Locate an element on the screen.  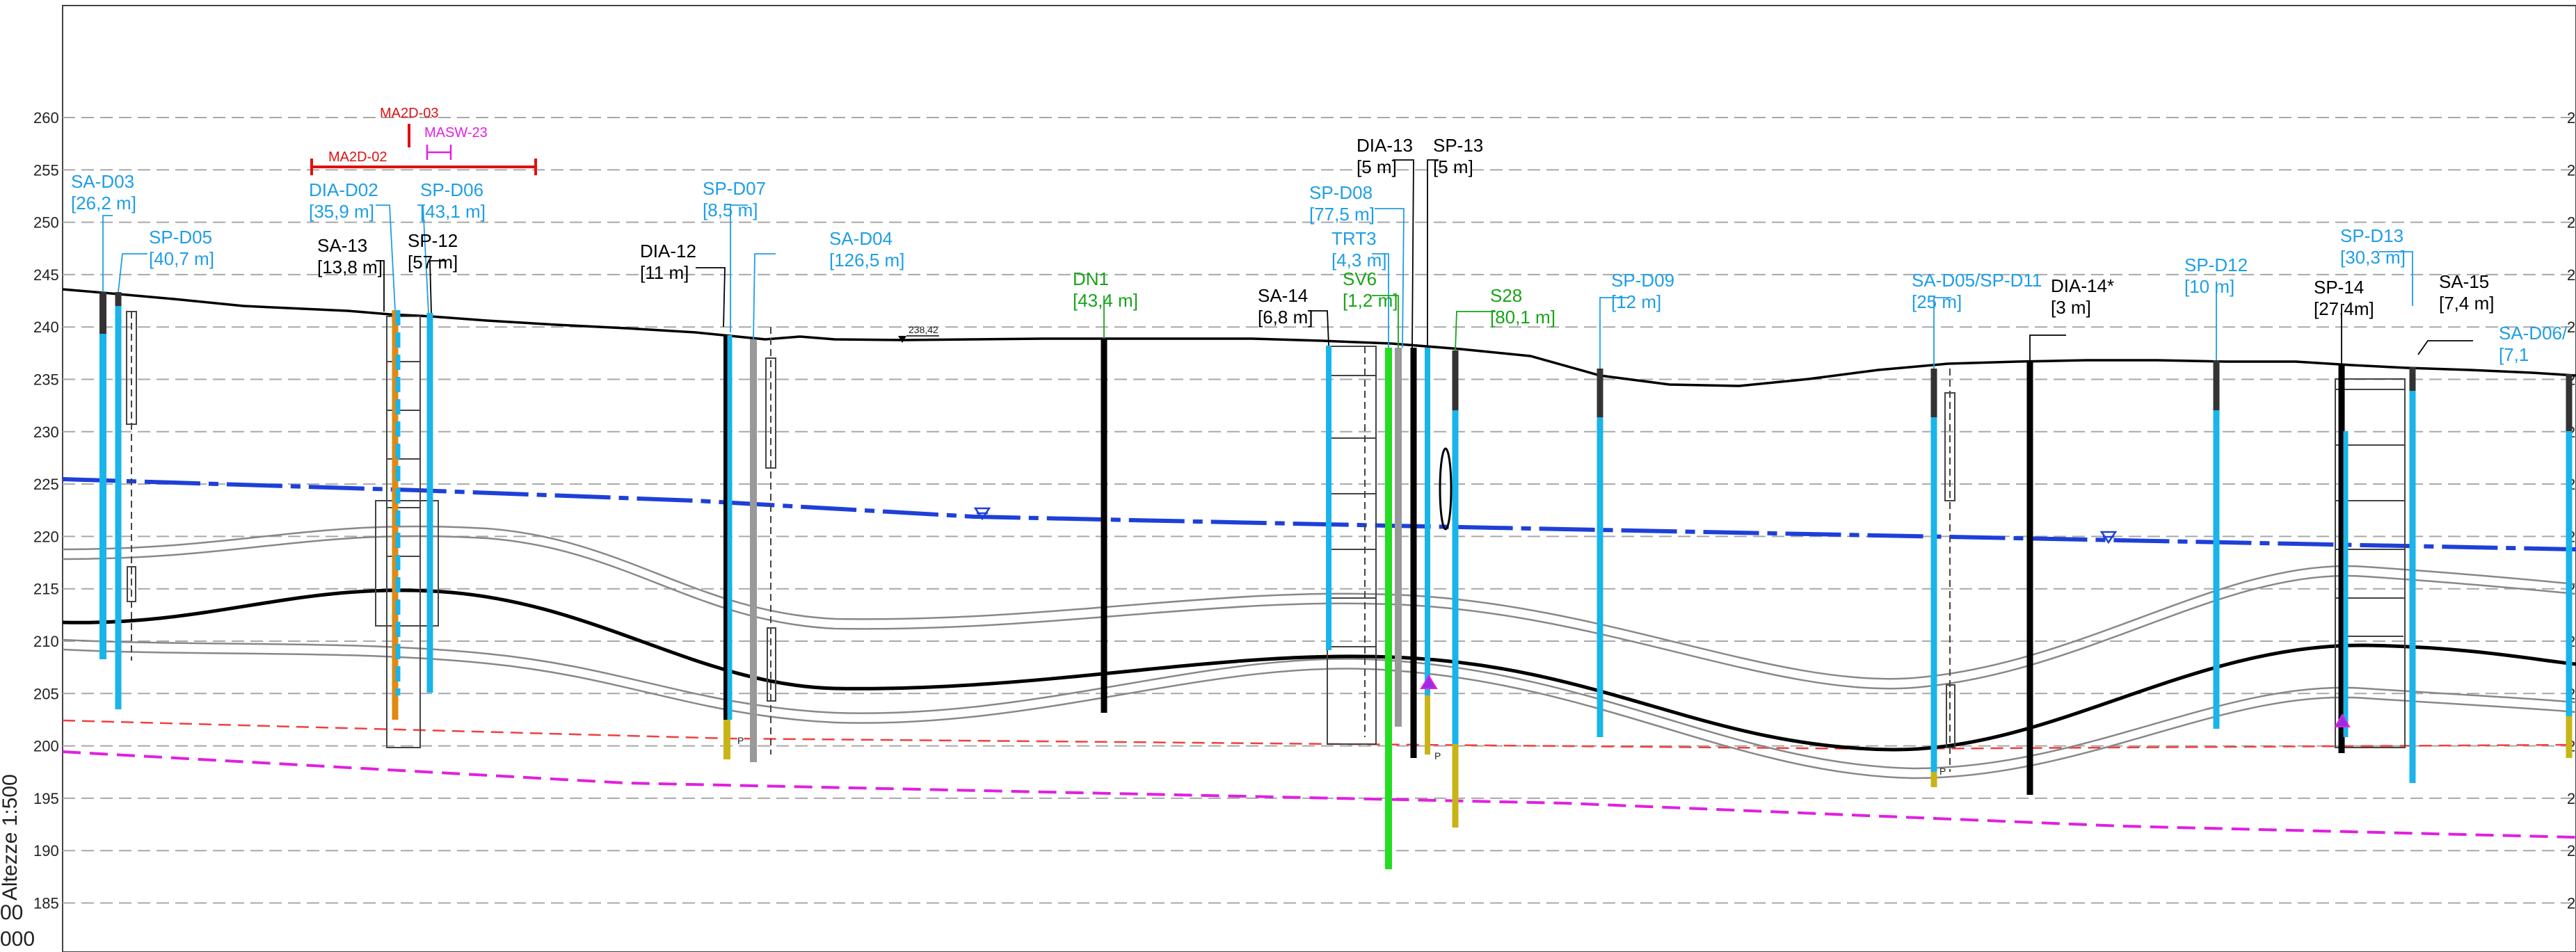
borehole-sa-d03: SA-D03[26,2 m] is located at coordinates (103, 231).